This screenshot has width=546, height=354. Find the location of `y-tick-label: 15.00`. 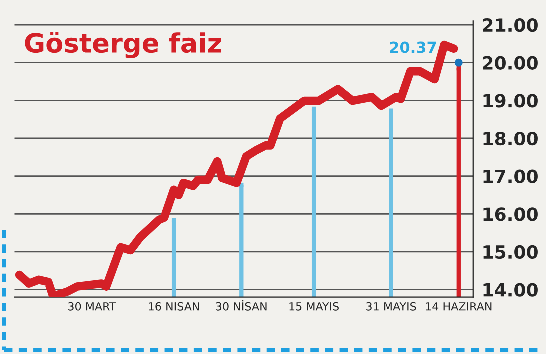

y-tick-label: 15.00 is located at coordinates (511, 252).